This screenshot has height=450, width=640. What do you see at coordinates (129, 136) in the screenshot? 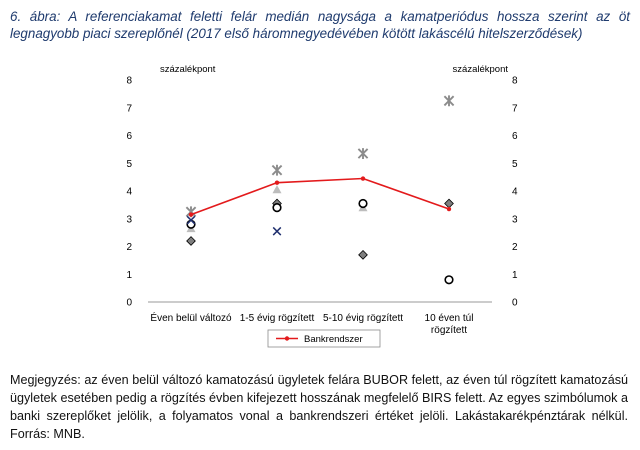
I see `left-tick-label: 6` at bounding box center [129, 136].